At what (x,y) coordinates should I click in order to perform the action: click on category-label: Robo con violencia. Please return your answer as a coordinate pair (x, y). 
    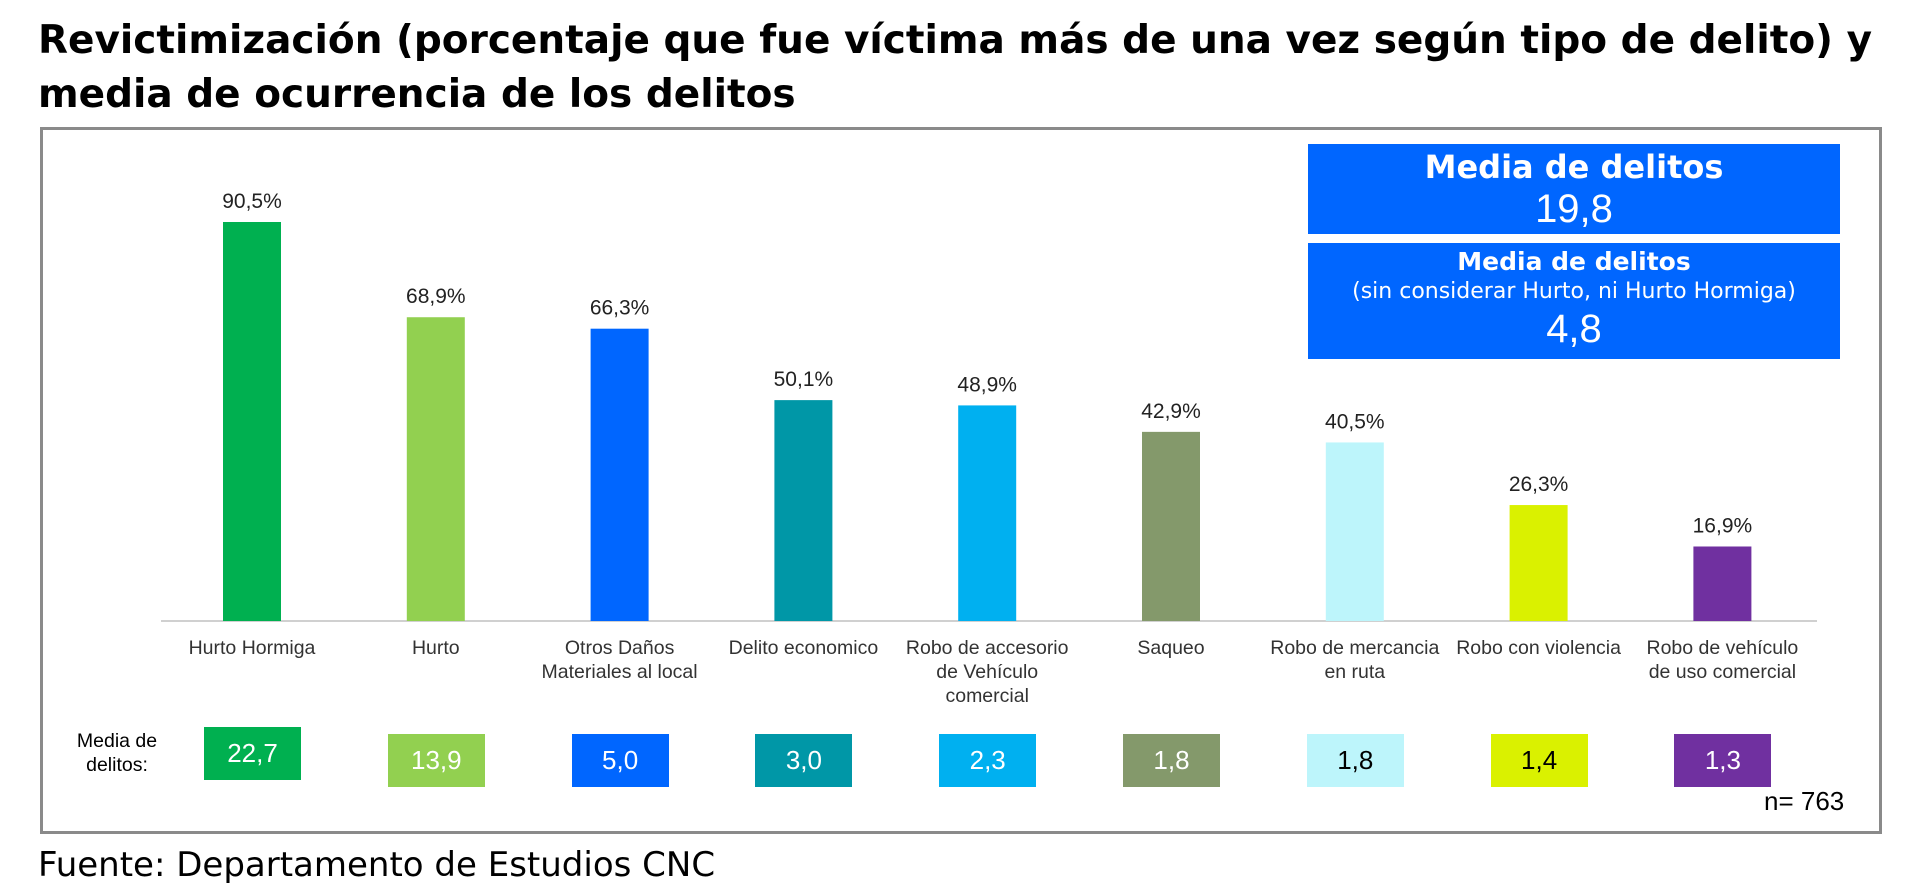
    Looking at the image, I should click on (1538, 648).